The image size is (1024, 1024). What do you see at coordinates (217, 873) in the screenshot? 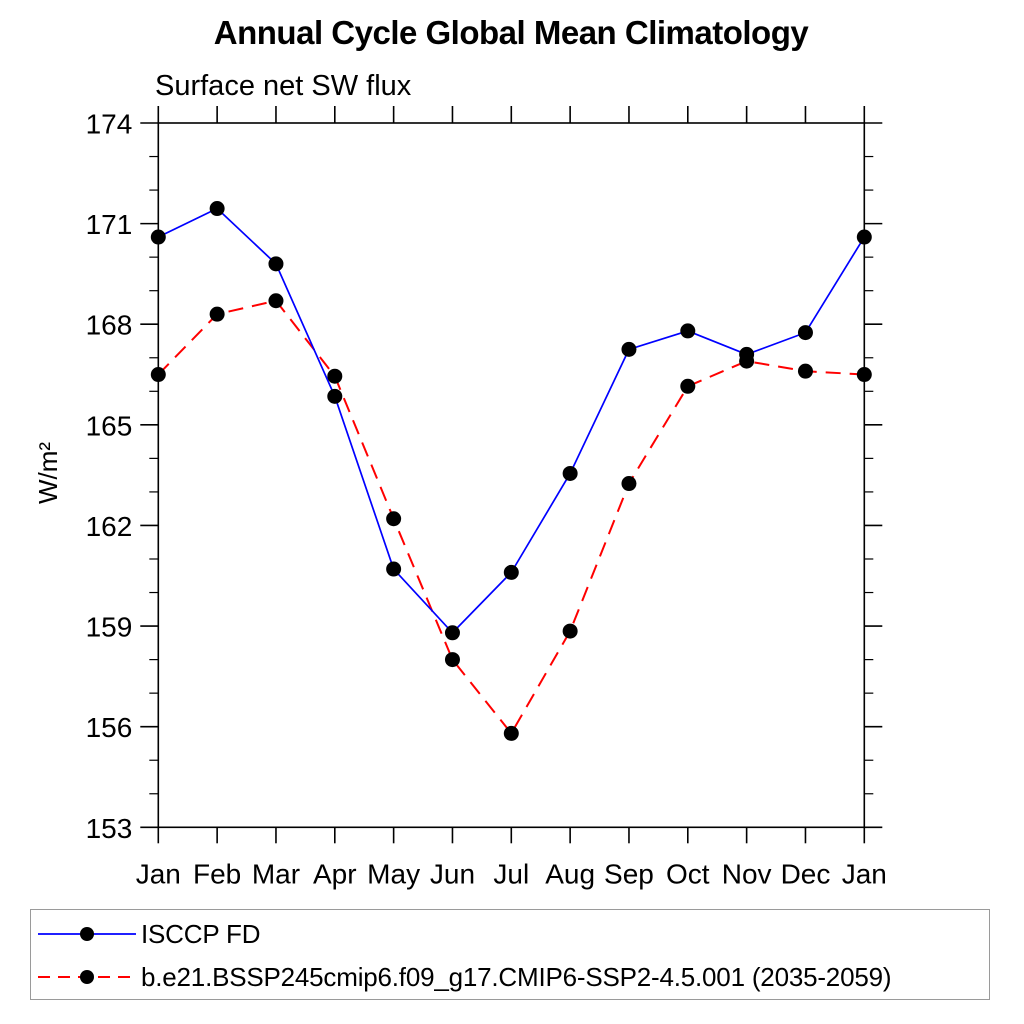
I see `x-tick-label: Feb` at bounding box center [217, 873].